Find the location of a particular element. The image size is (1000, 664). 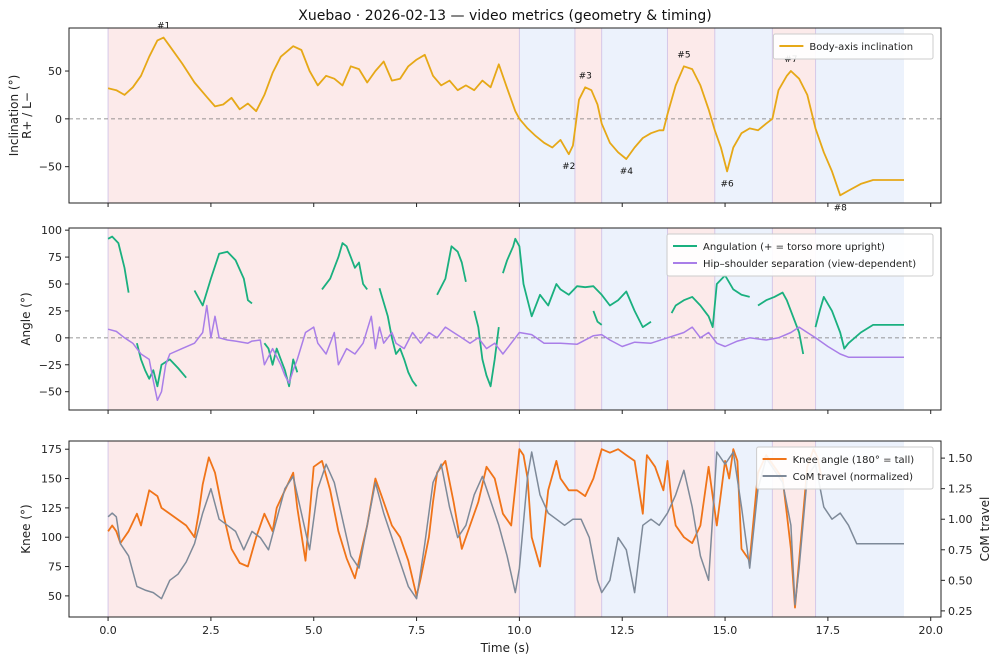

legend-label: Angulation (+ = torso more upright) is located at coordinates (794, 247).